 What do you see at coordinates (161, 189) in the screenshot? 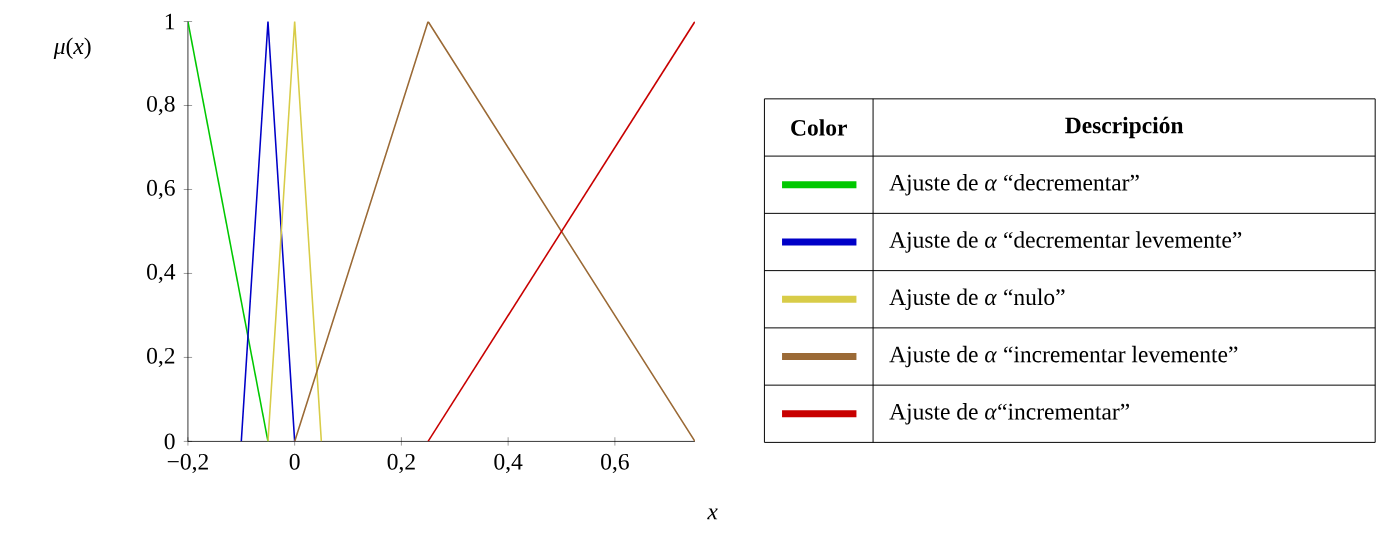
I see `y-tick-label: 0,6` at bounding box center [161, 189].